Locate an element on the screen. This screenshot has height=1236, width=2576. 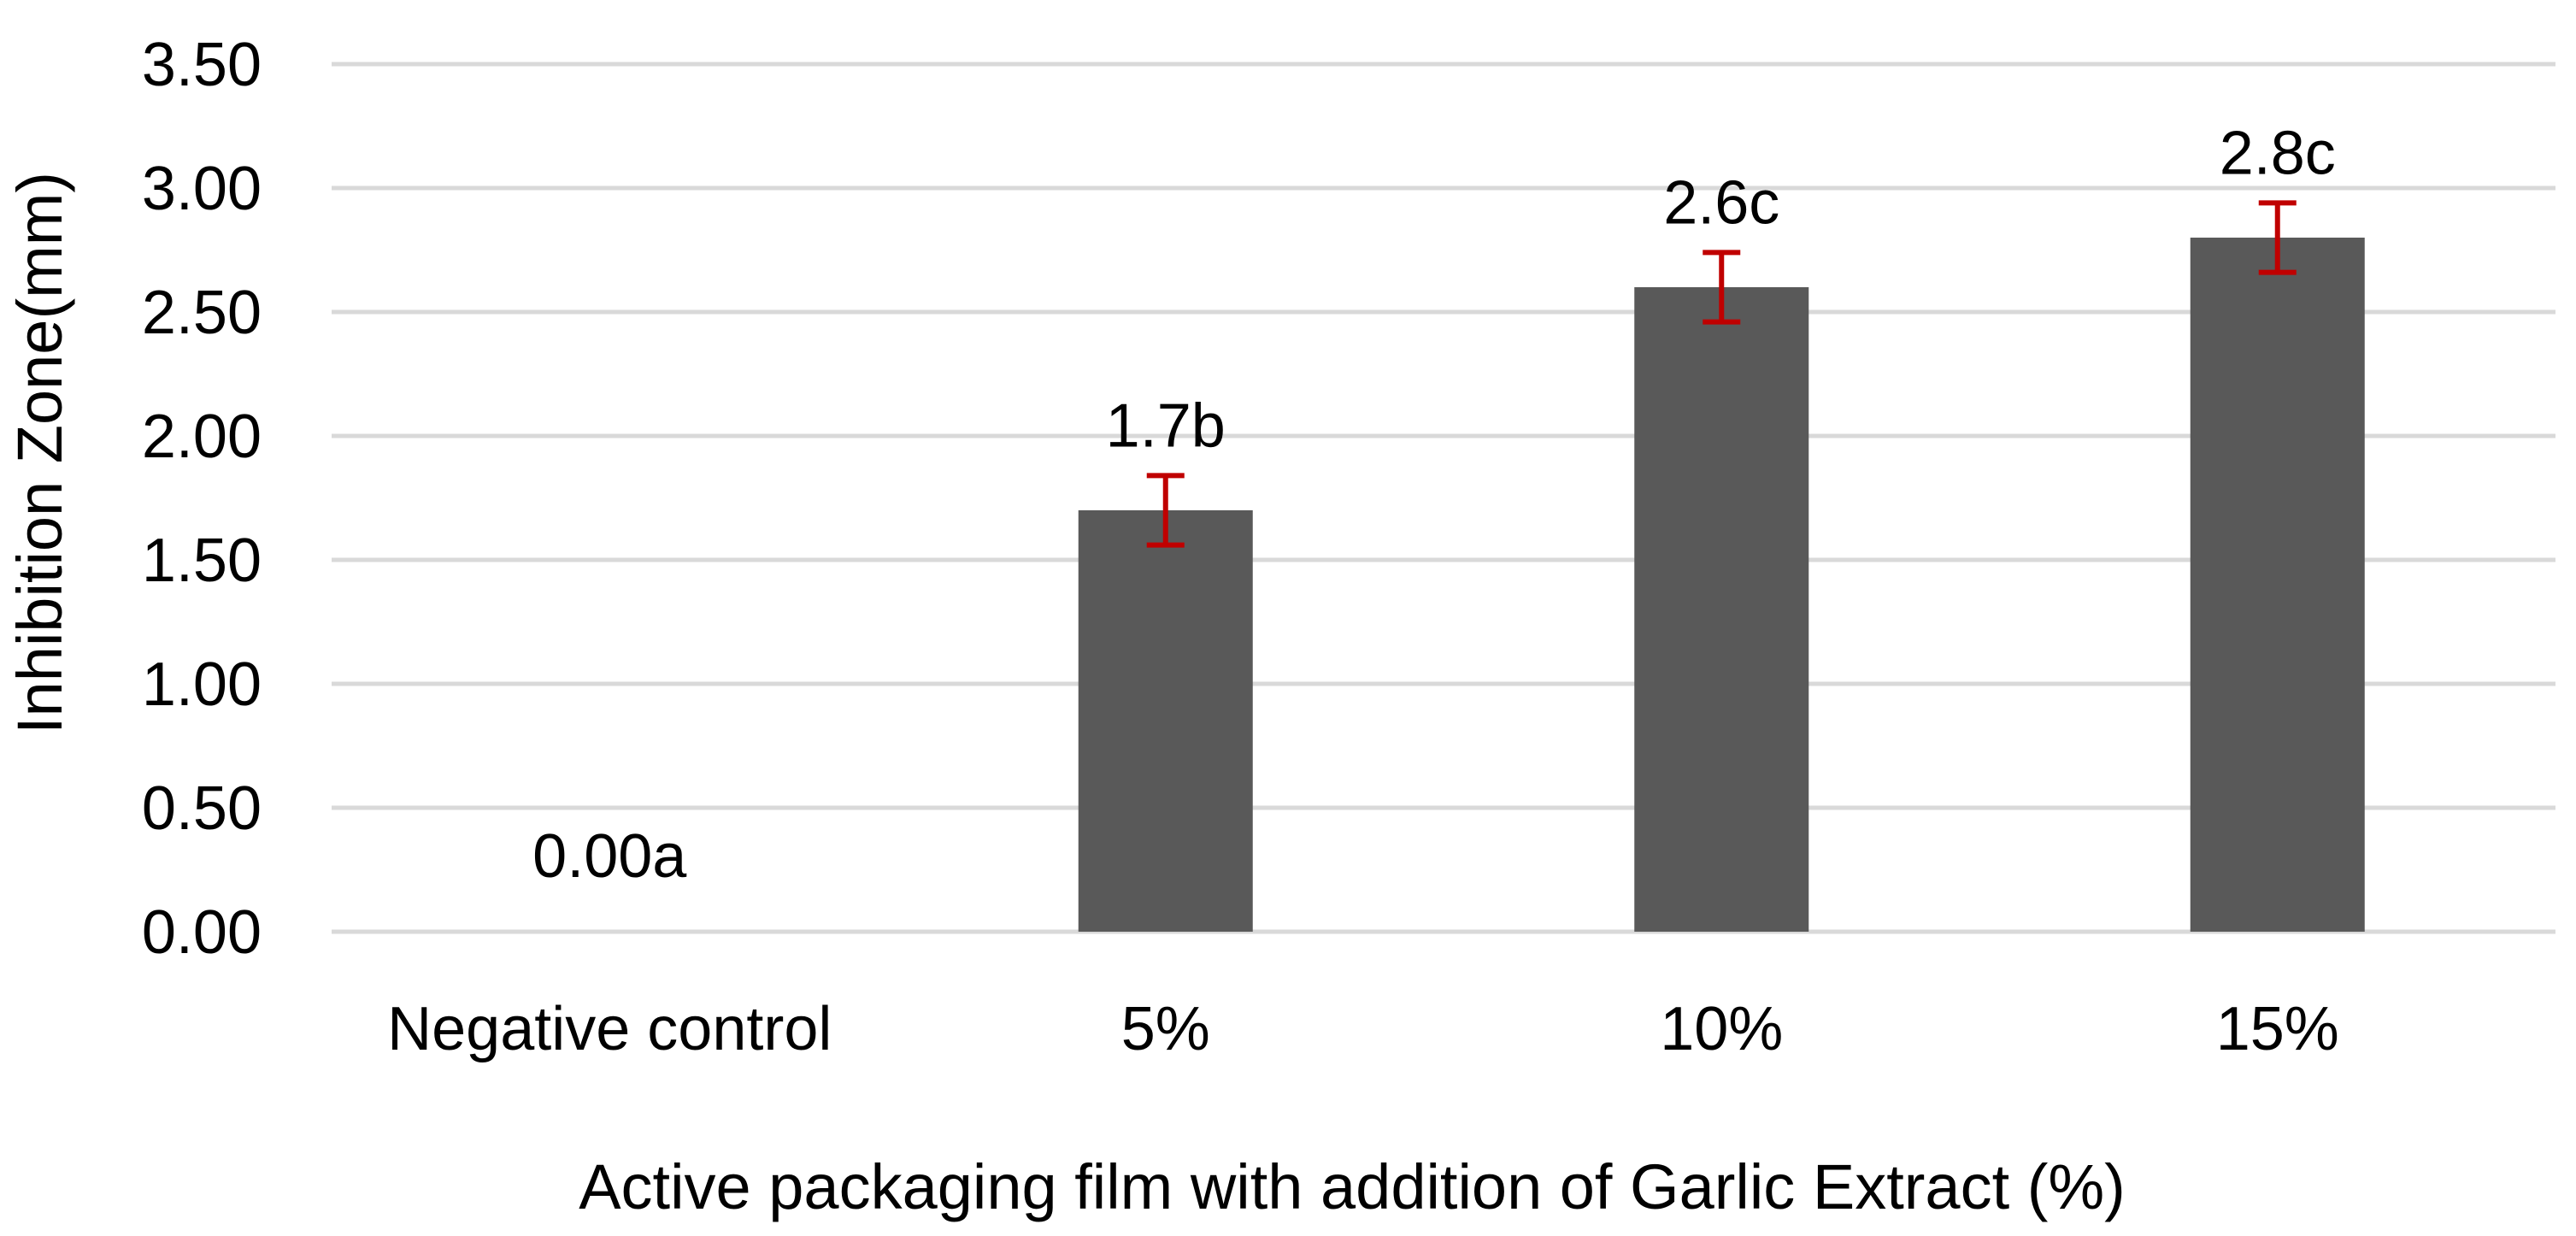
y-tick-label: 1.50 is located at coordinates (202, 561).